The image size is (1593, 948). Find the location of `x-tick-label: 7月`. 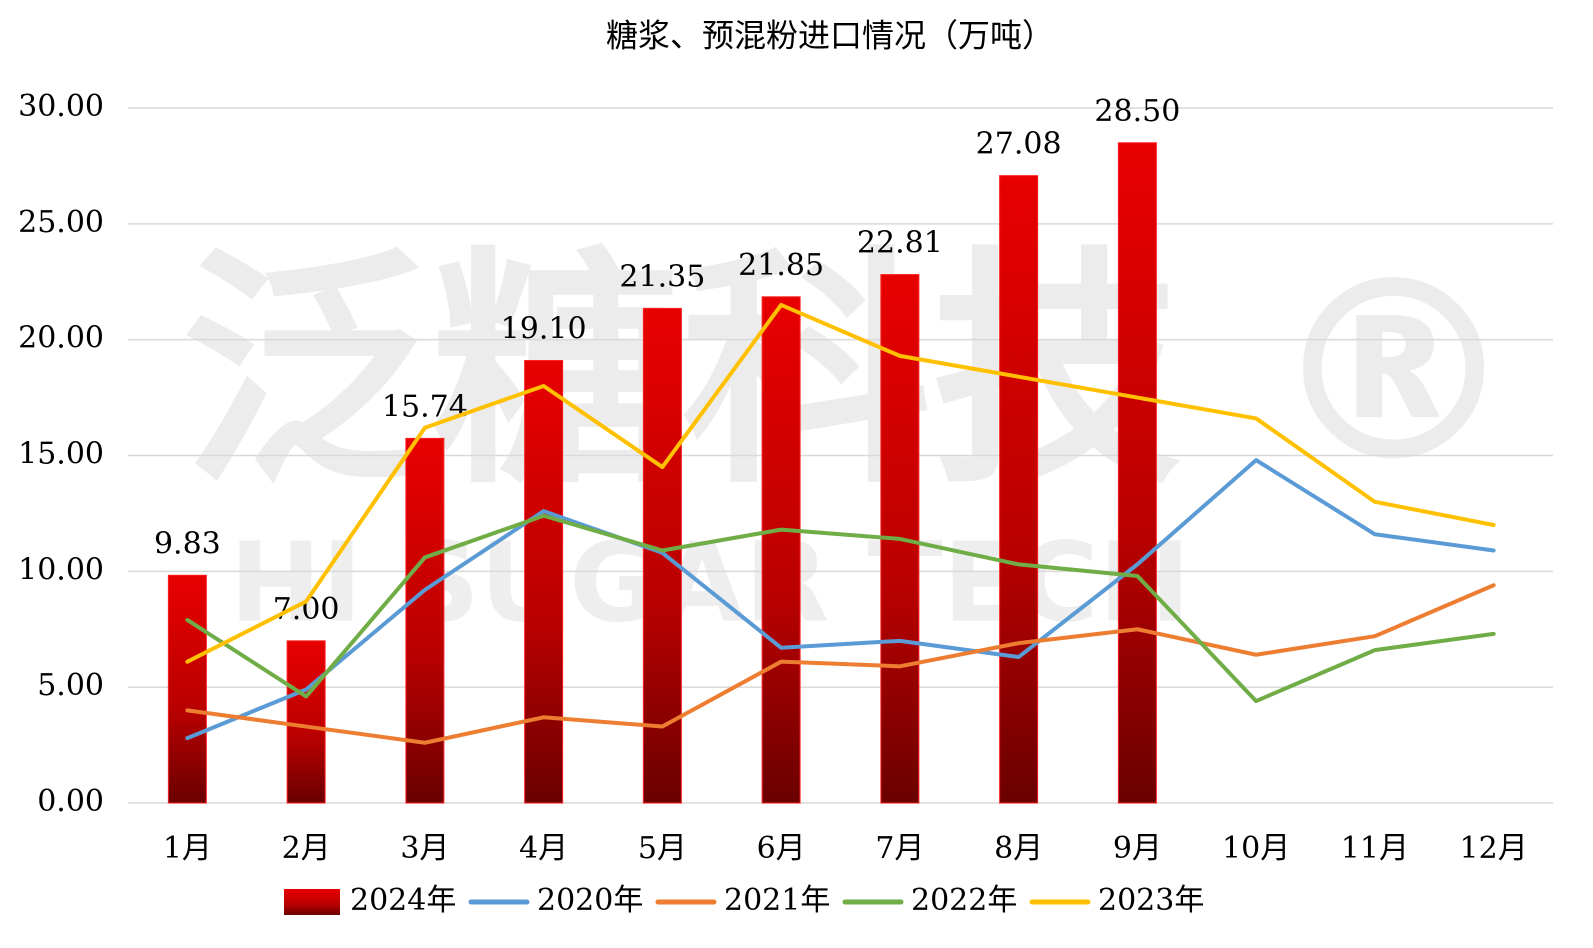

x-tick-label: 7月 is located at coordinates (899, 848).